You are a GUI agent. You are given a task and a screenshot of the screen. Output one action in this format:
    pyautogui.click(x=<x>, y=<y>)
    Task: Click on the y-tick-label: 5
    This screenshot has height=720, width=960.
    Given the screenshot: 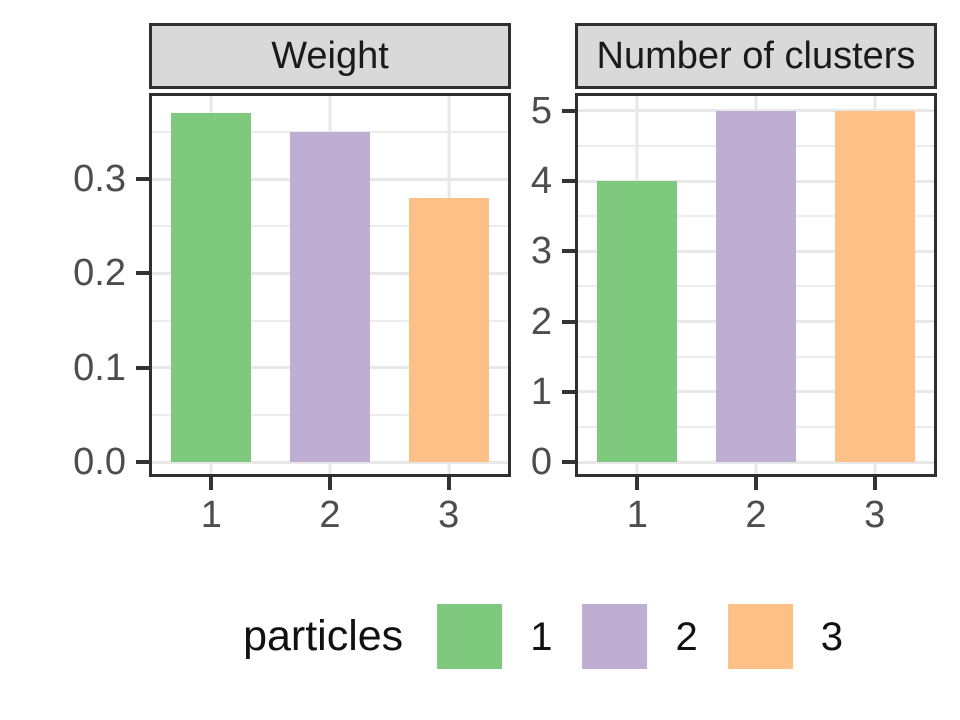 What is the action you would take?
    pyautogui.click(x=541, y=110)
    